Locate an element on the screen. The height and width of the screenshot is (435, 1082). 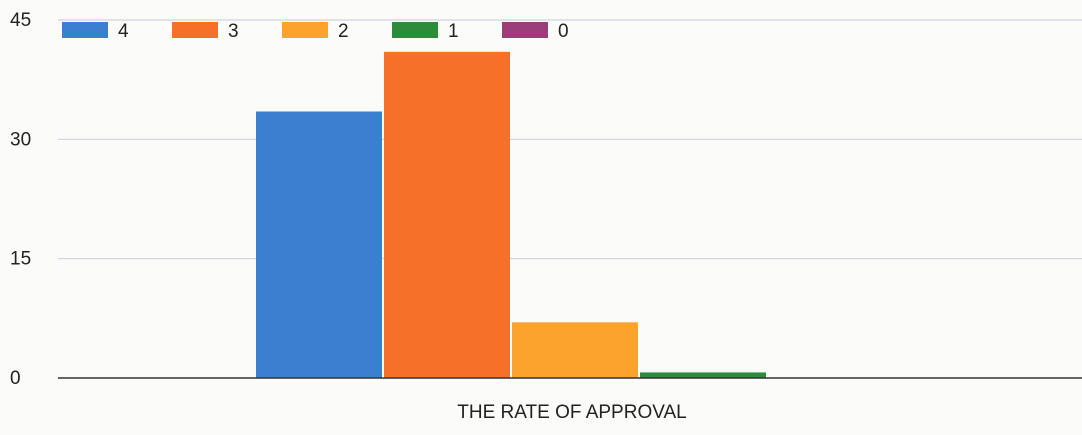
legend: 4 3 2 1 0 is located at coordinates (315, 31).